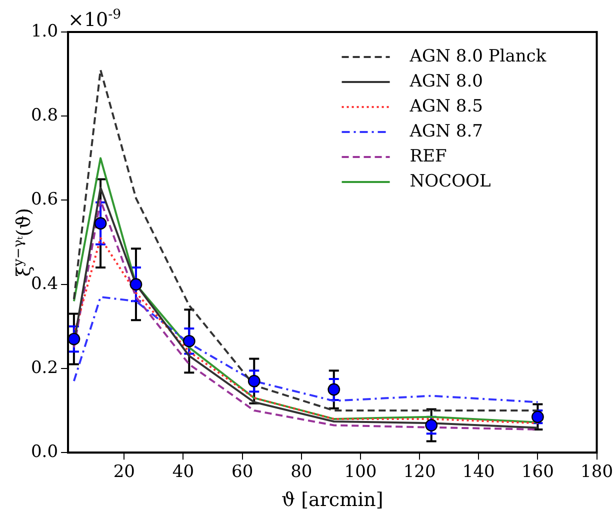 This screenshot has height=518, width=616. What do you see at coordinates (360, 472) in the screenshot?
I see `x-tick-label: 100` at bounding box center [360, 472].